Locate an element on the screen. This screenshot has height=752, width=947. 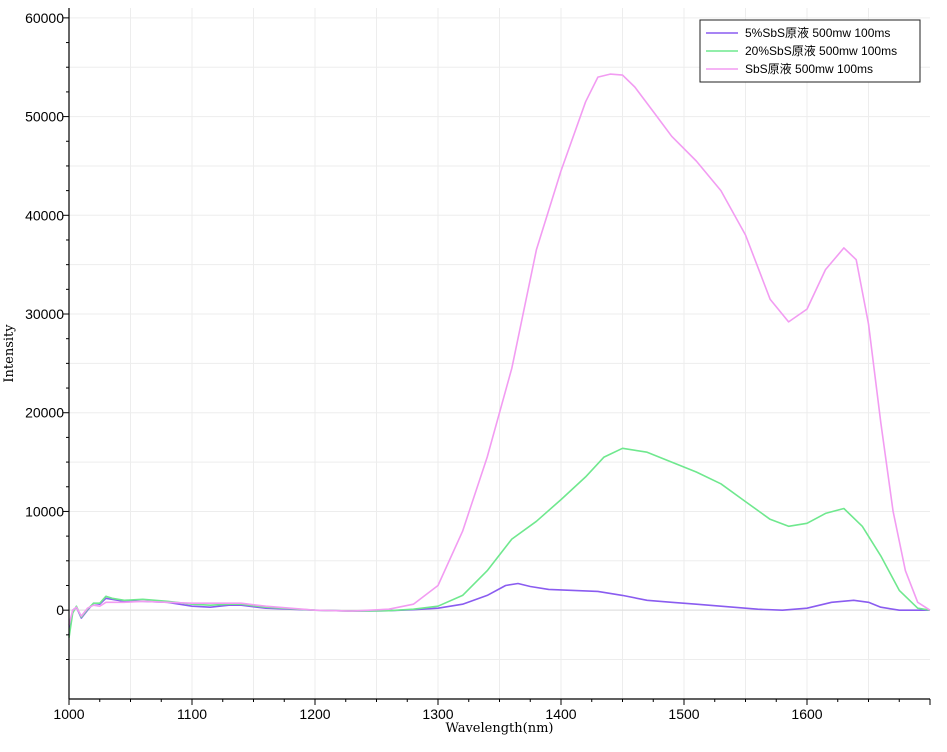
legend-label: 5%SbS原液 500mw 100ms is located at coordinates (817, 32).